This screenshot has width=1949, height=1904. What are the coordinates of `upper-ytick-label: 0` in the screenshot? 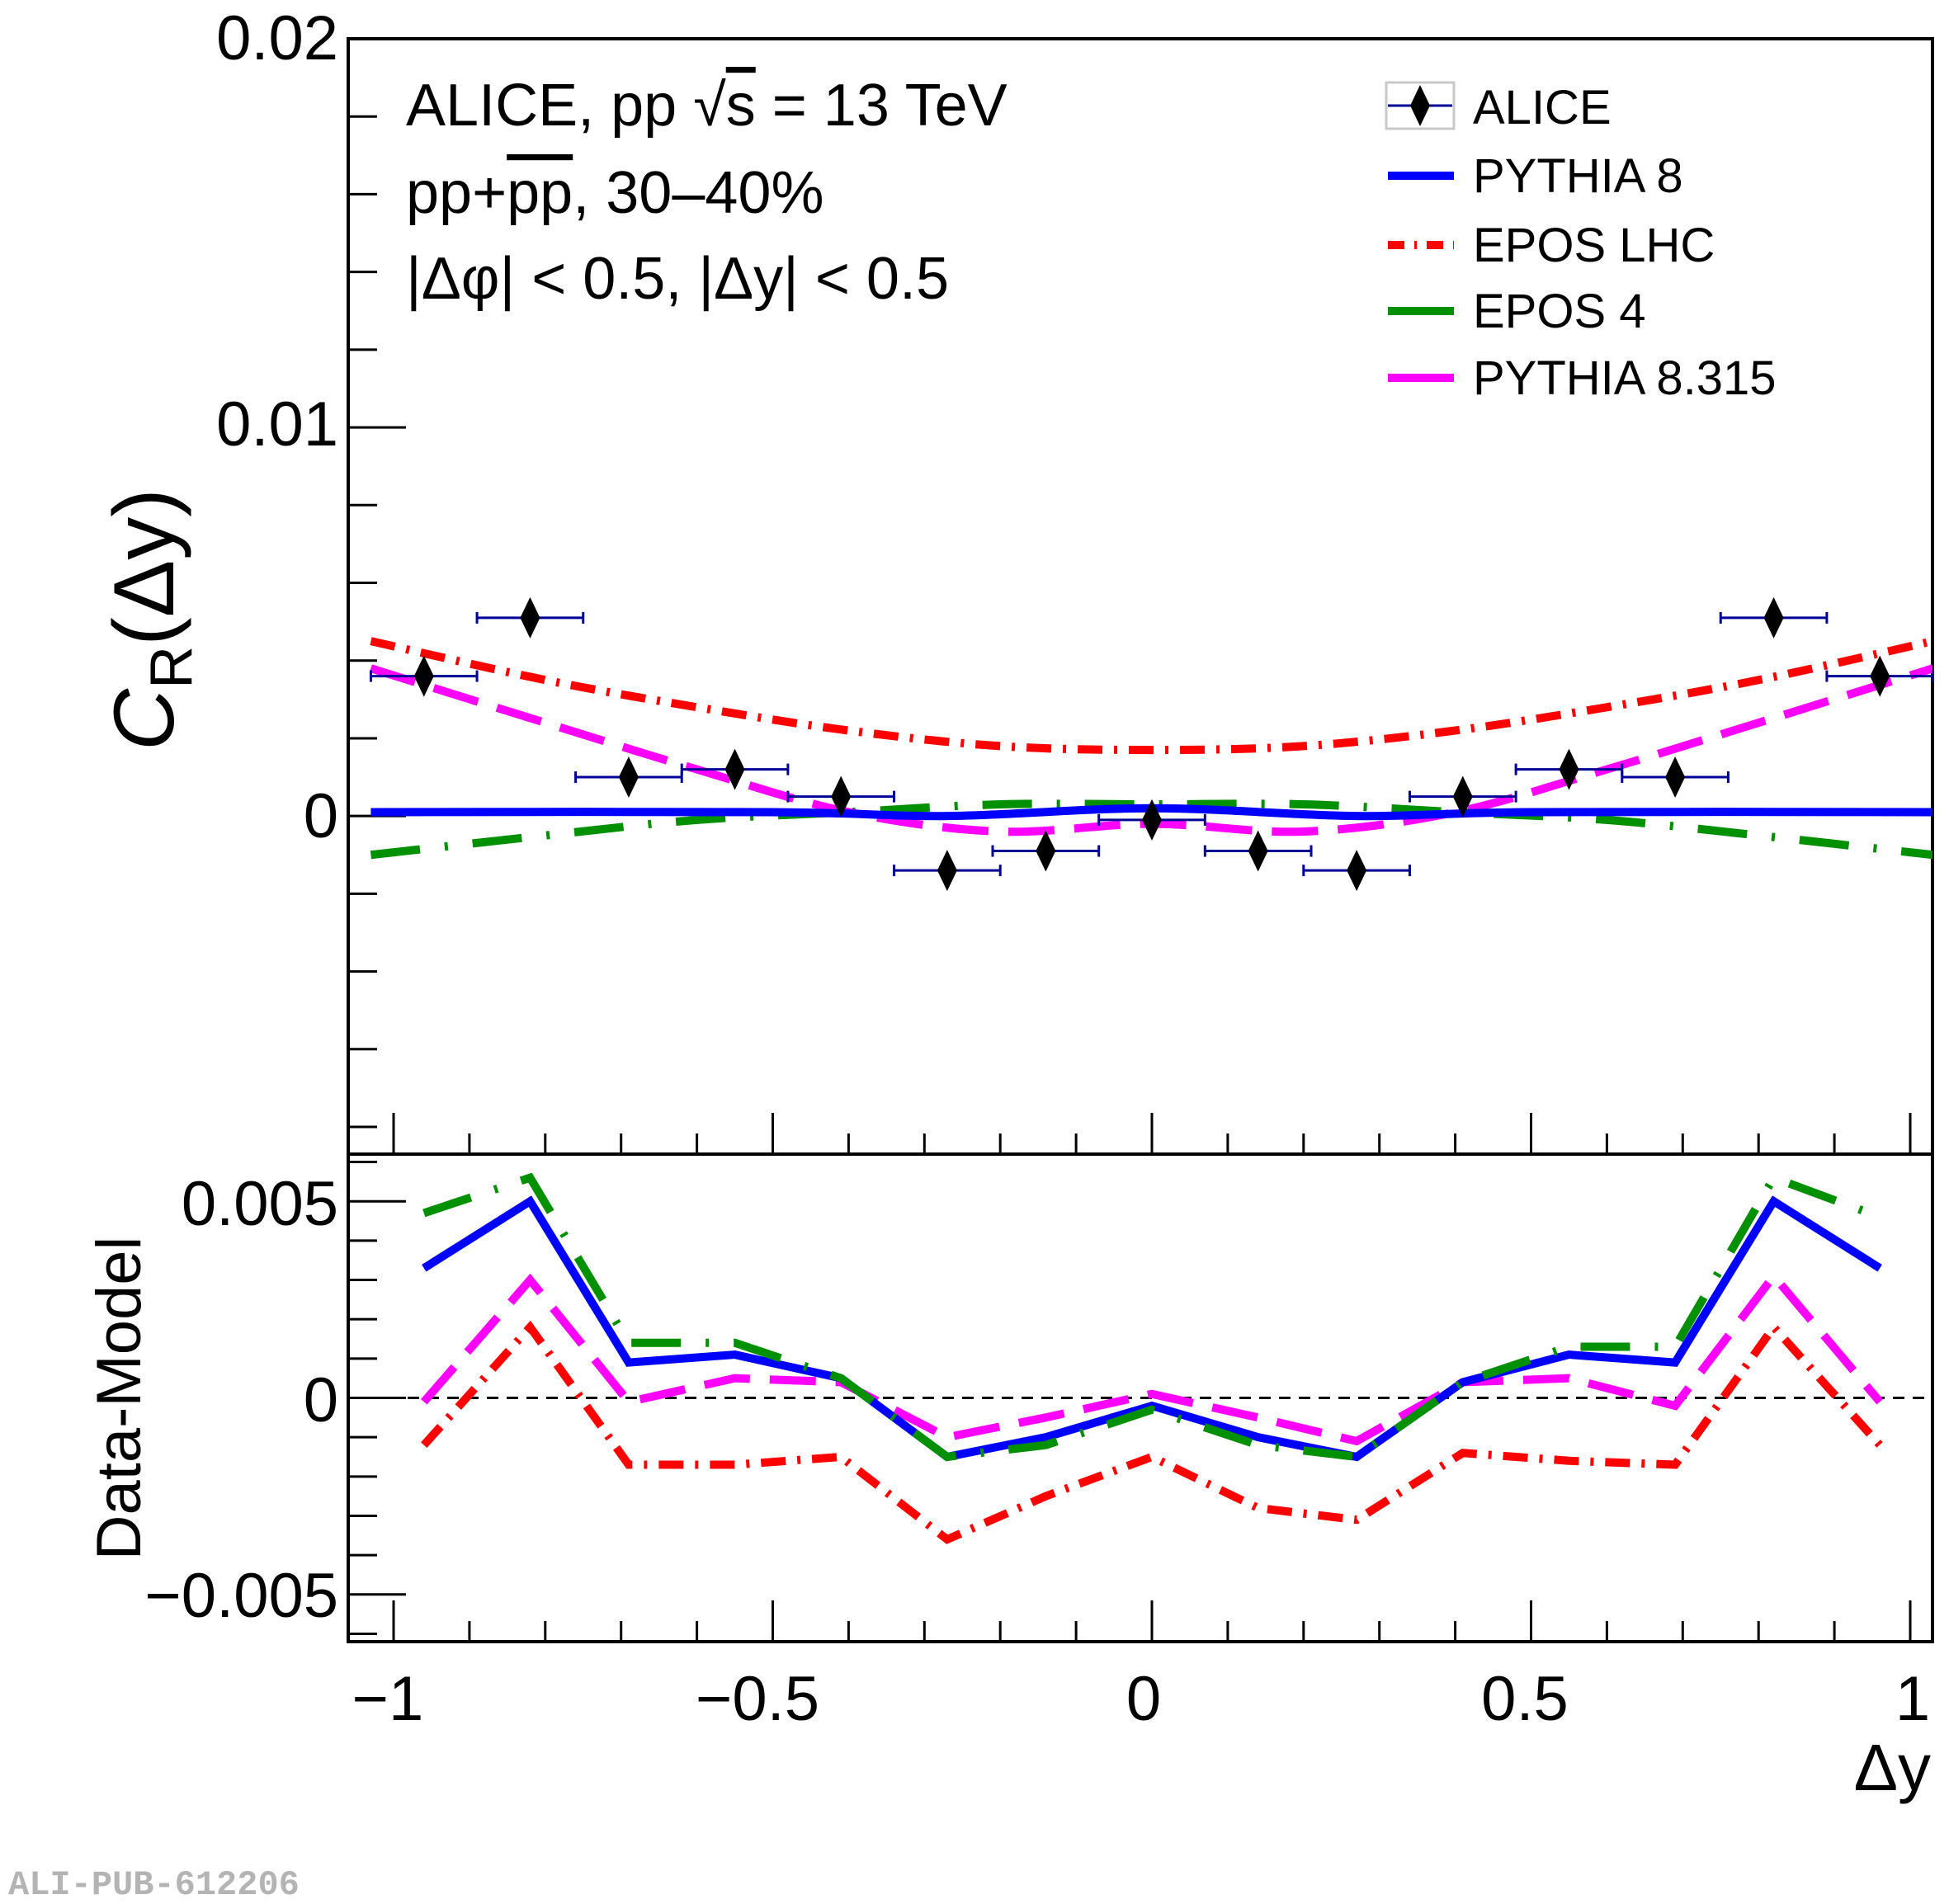 It's located at (321, 816).